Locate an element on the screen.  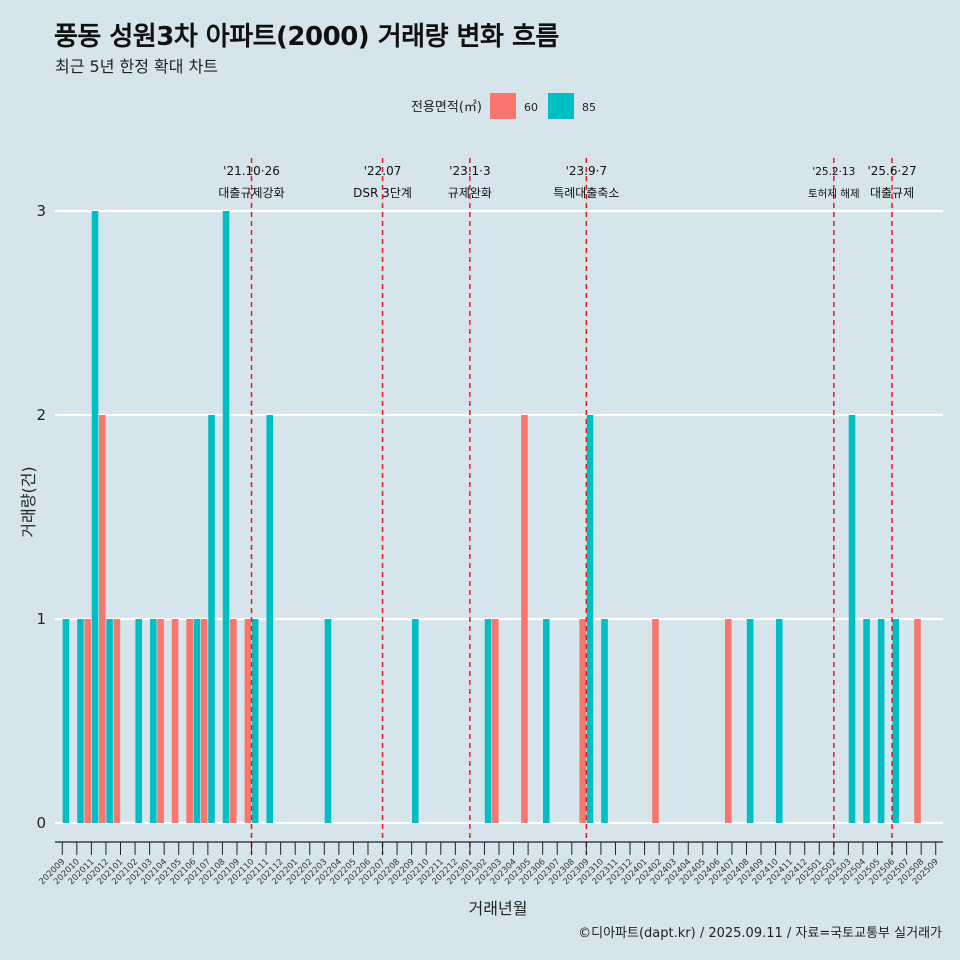
event-label: 대출규제 is located at coordinates (892, 193).